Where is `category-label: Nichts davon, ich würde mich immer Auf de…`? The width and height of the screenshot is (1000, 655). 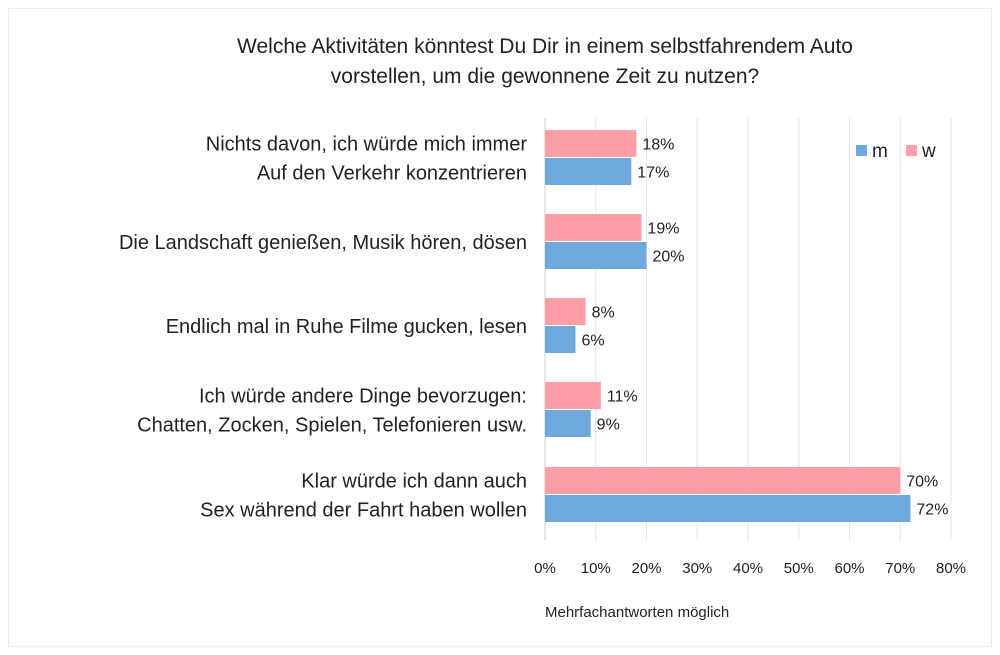
category-label: Nichts davon, ich würde mich immer Auf de… is located at coordinates (367, 159).